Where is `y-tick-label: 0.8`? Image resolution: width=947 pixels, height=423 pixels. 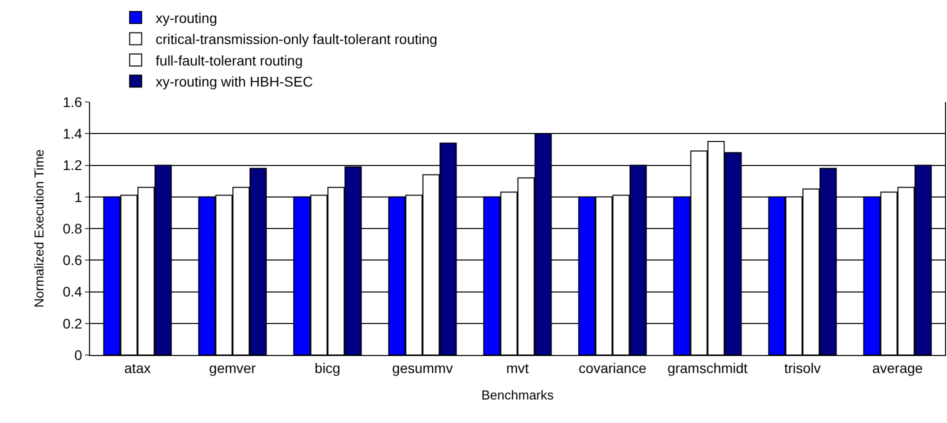
y-tick-label: 0.8 is located at coordinates (72, 228).